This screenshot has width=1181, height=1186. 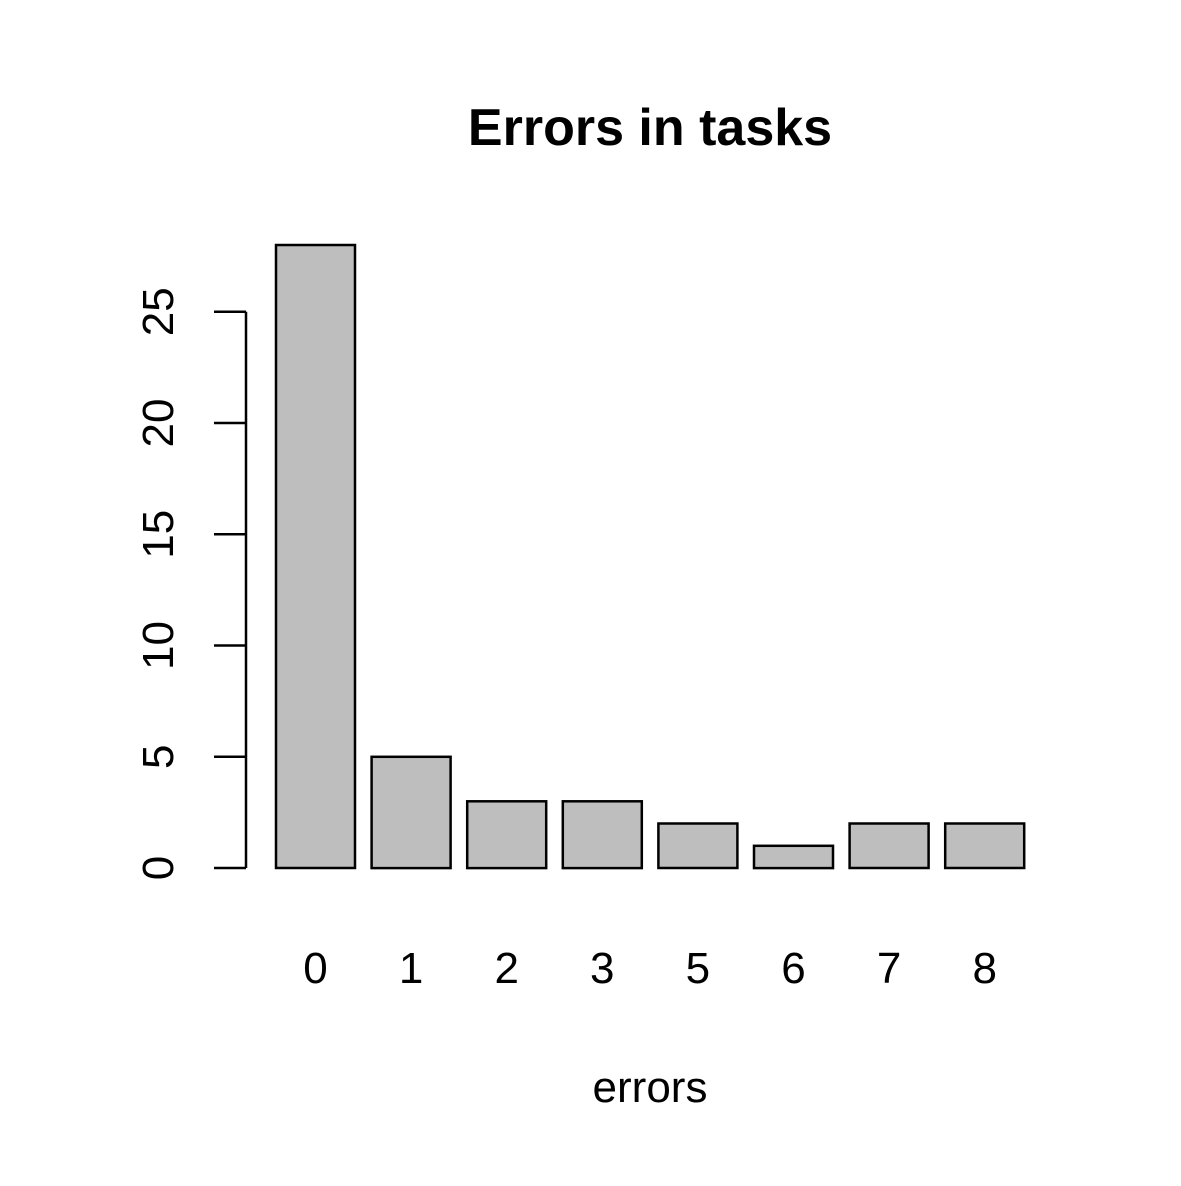 What do you see at coordinates (889, 968) in the screenshot?
I see `x-tick-label-7: 7` at bounding box center [889, 968].